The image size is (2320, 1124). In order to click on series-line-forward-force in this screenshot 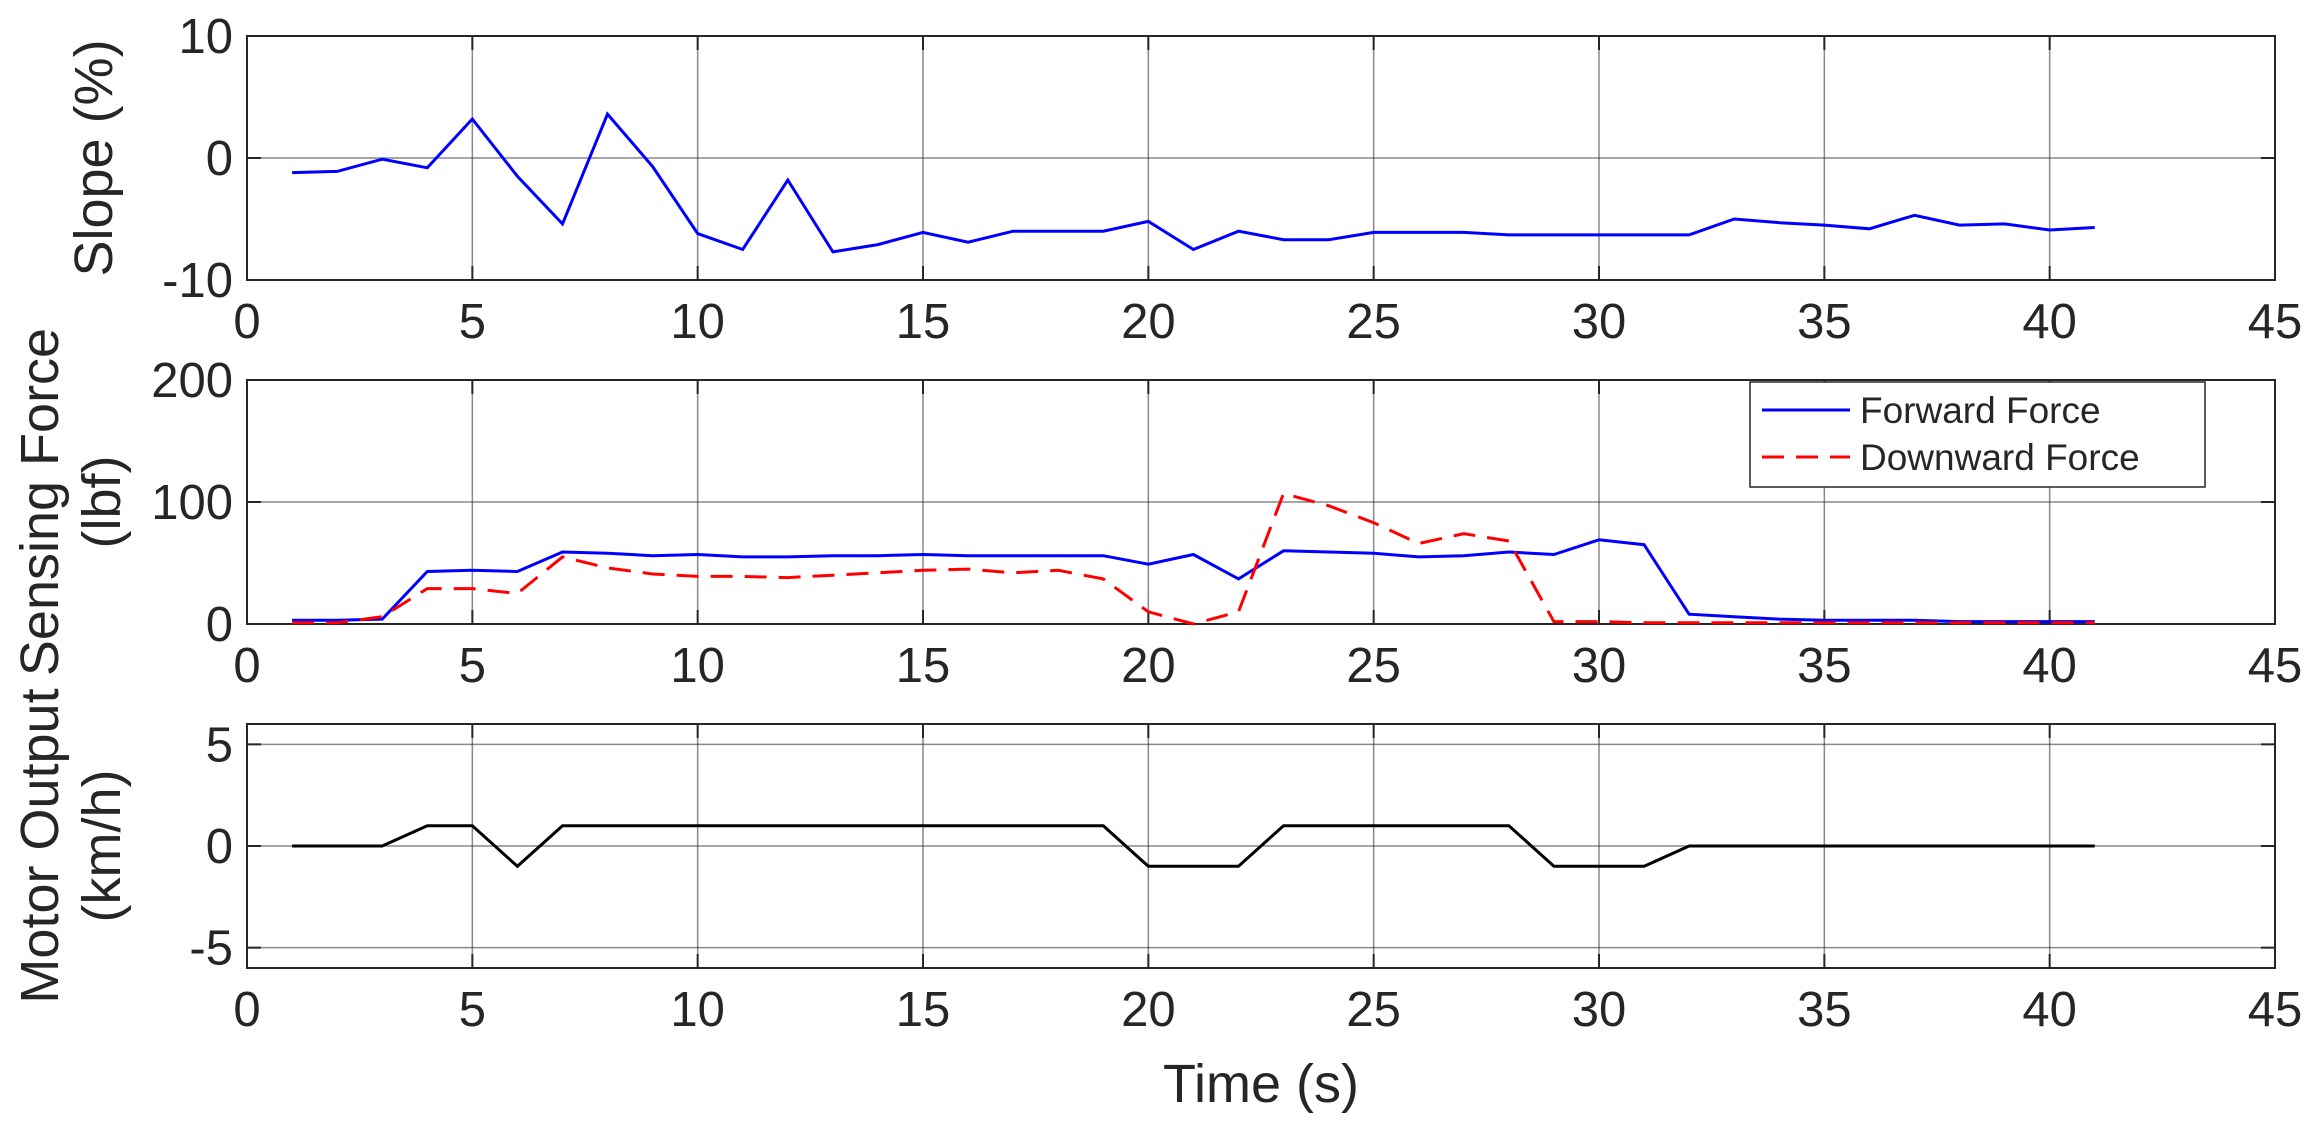, I will do `click(1193, 581)`.